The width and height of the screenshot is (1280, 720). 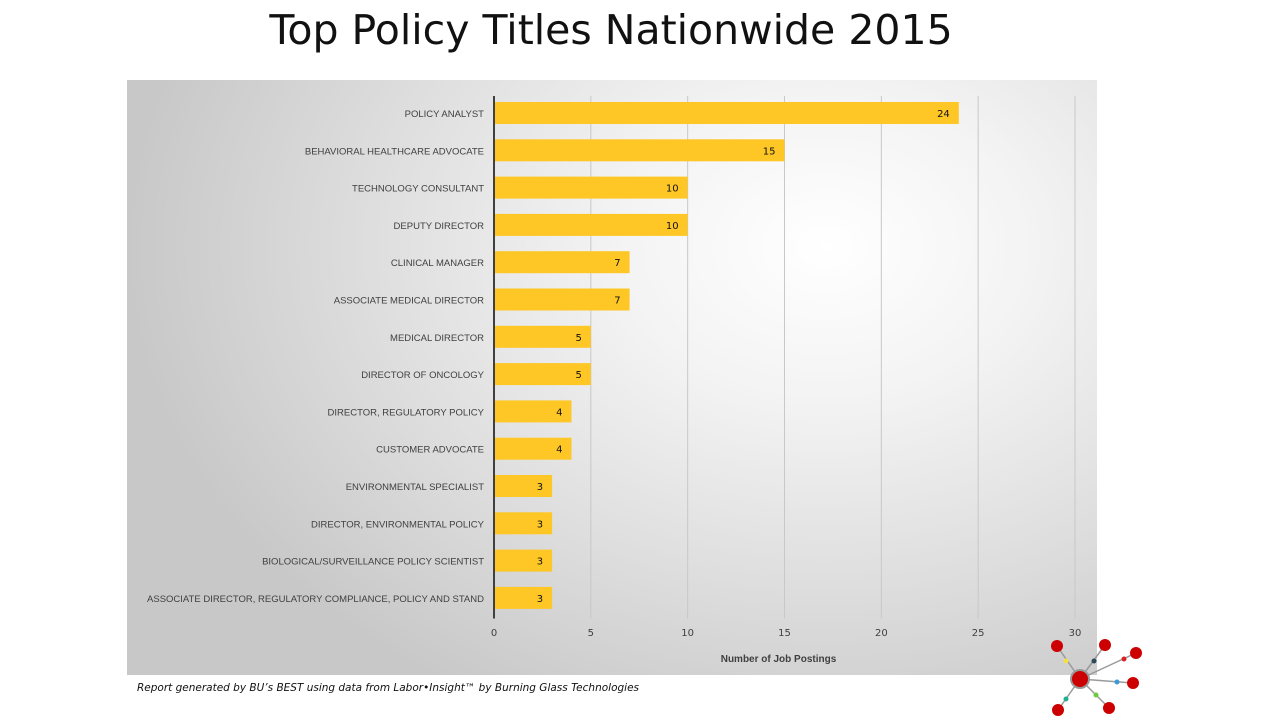 I want to click on category-label: POLICY ANALYST, so click(x=445, y=114).